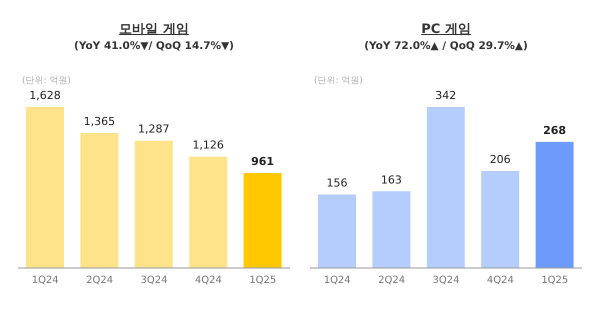  What do you see at coordinates (337, 183) in the screenshot?
I see `data-label: 156` at bounding box center [337, 183].